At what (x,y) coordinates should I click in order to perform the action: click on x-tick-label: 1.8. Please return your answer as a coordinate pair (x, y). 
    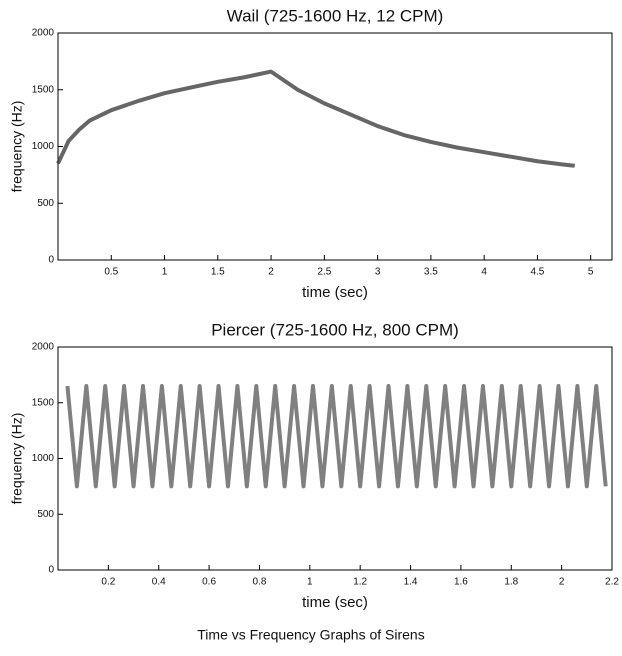
    Looking at the image, I should click on (511, 582).